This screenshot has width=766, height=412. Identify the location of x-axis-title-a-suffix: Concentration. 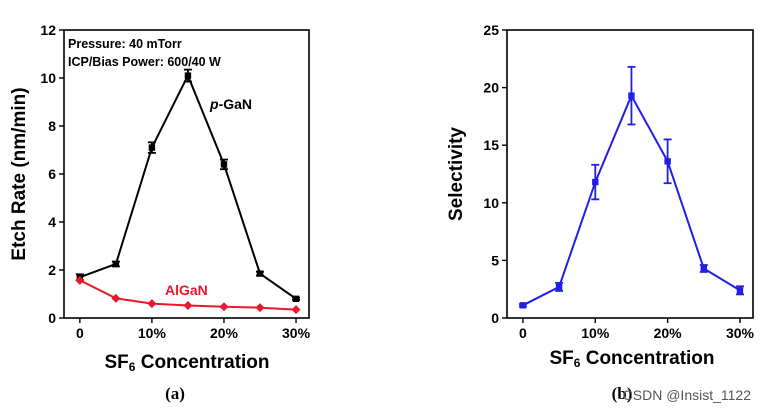
(202, 362).